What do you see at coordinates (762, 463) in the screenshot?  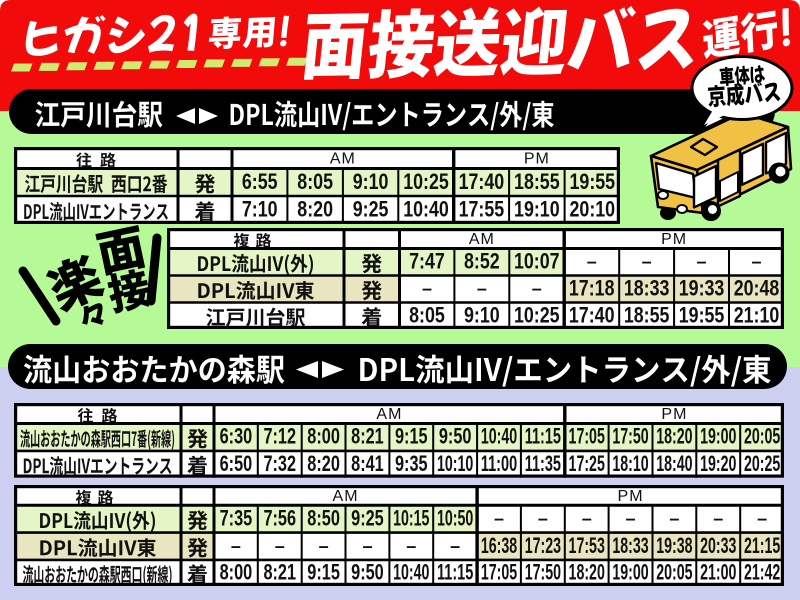 I see `svg-text: 20:25` at bounding box center [762, 463].